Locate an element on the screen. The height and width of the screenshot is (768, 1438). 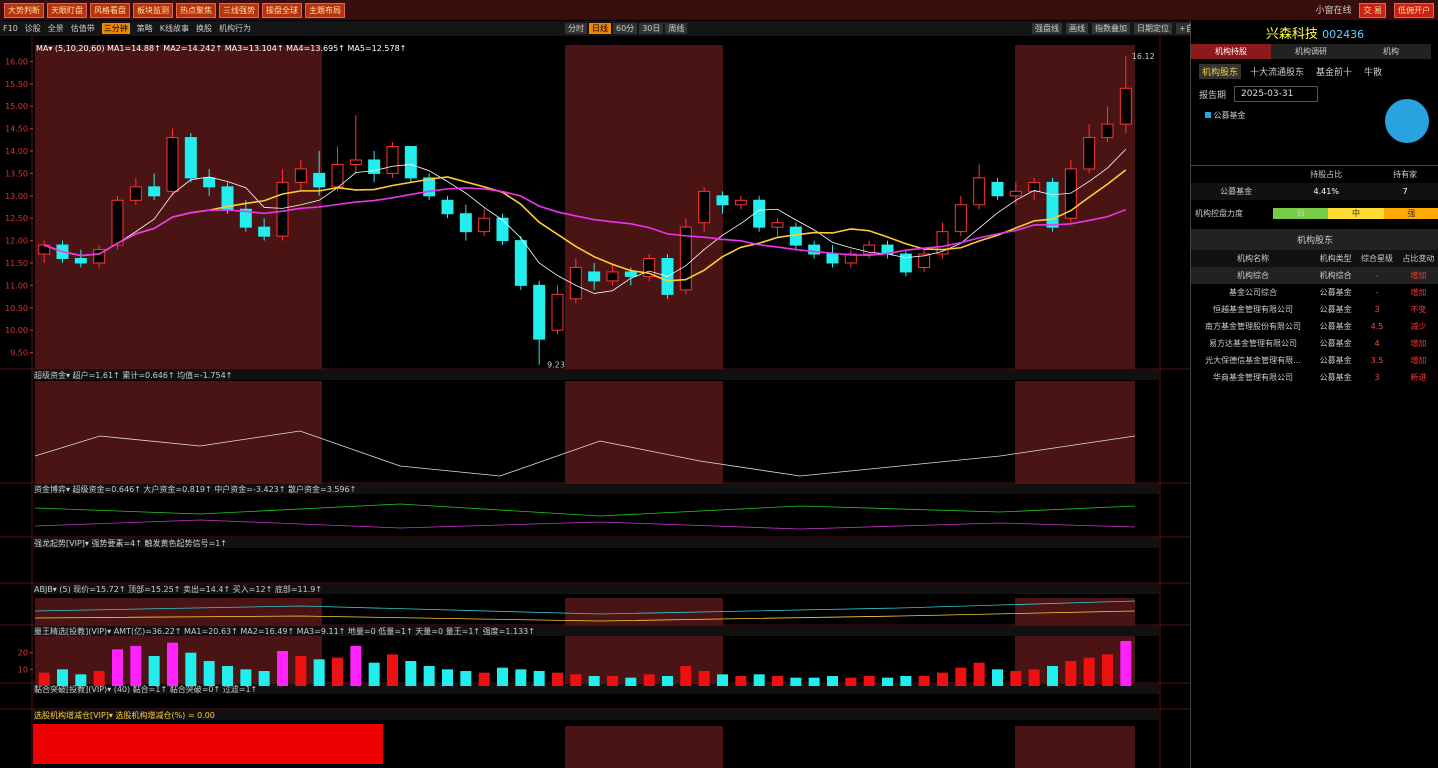
y-tick-label: 12.00 is located at coordinates (16, 241).